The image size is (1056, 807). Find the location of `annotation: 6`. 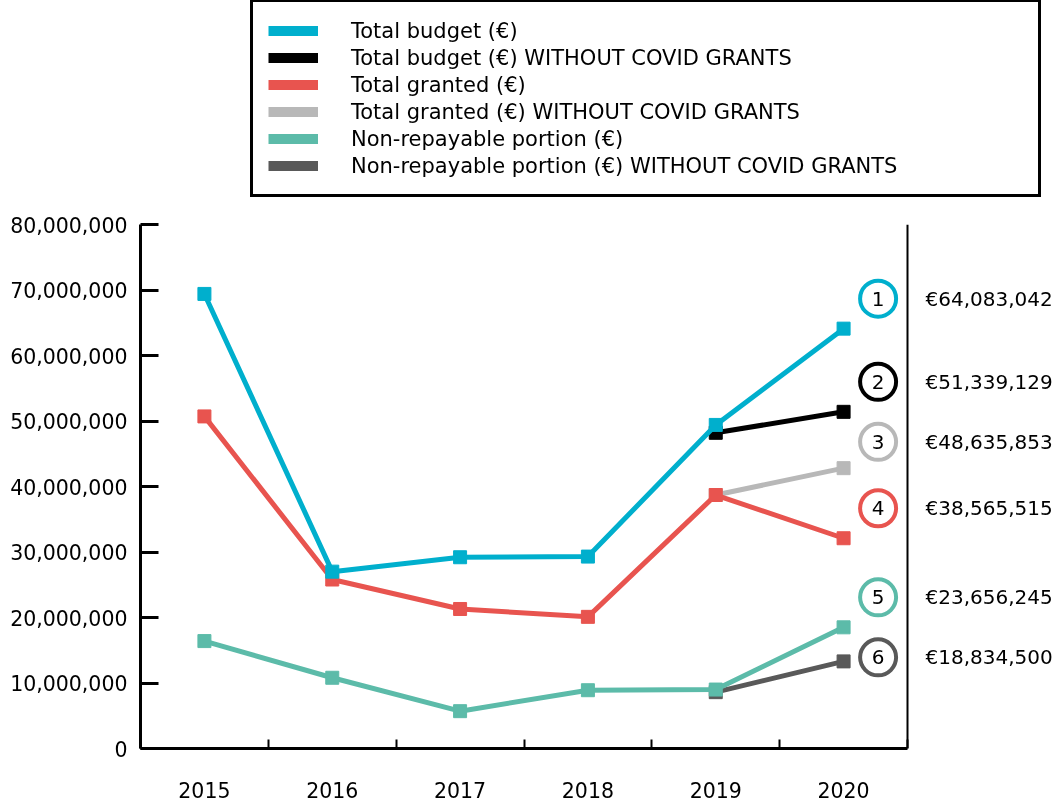

annotation: 6 is located at coordinates (878, 657).